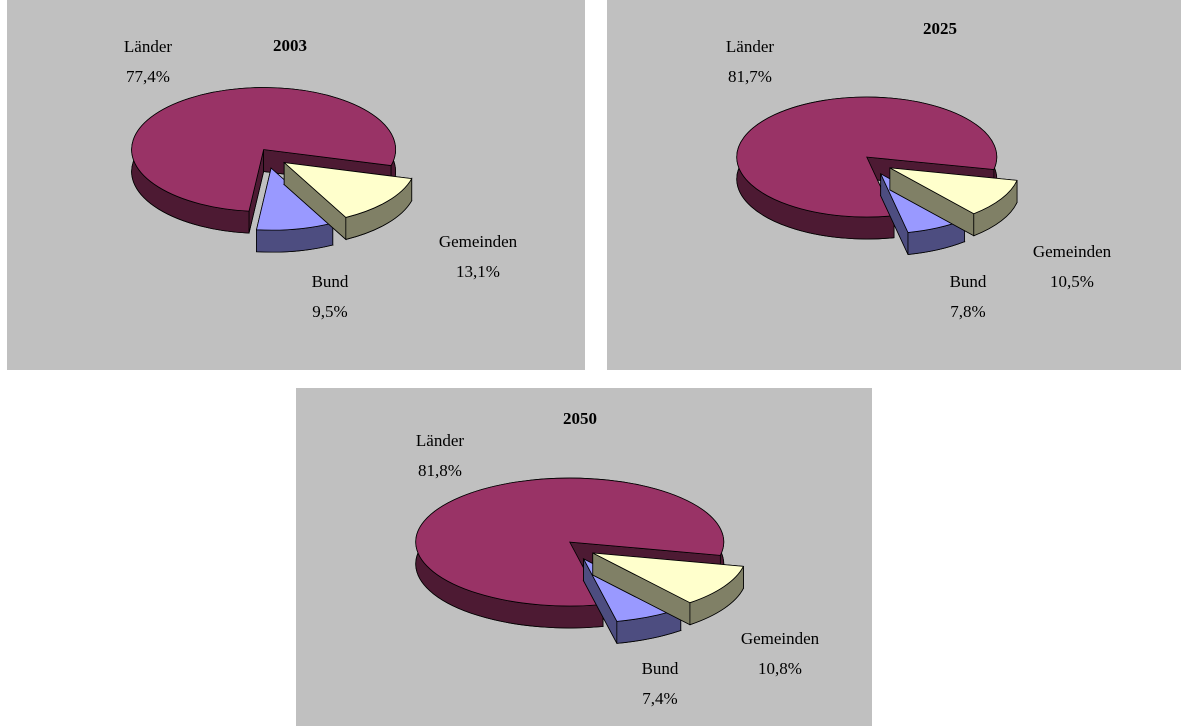 This screenshot has width=1181, height=726. What do you see at coordinates (750, 76) in the screenshot?
I see `slice-value: 81,7%` at bounding box center [750, 76].